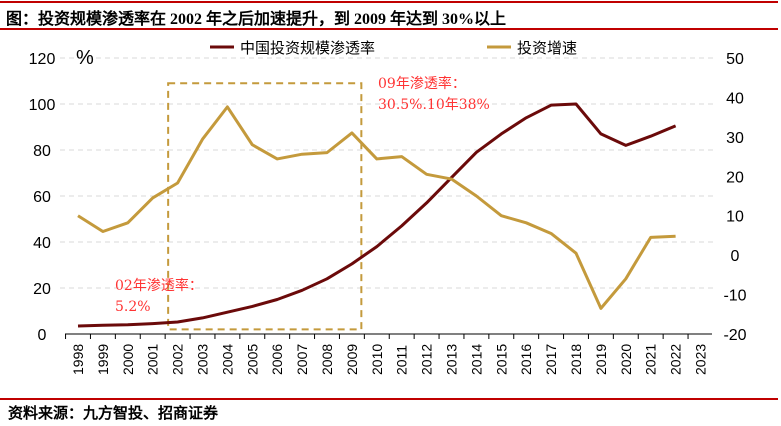 The height and width of the screenshot is (426, 781). Describe the element at coordinates (133, 307) in the screenshot. I see `annotation-line2: 5.2%` at that location.